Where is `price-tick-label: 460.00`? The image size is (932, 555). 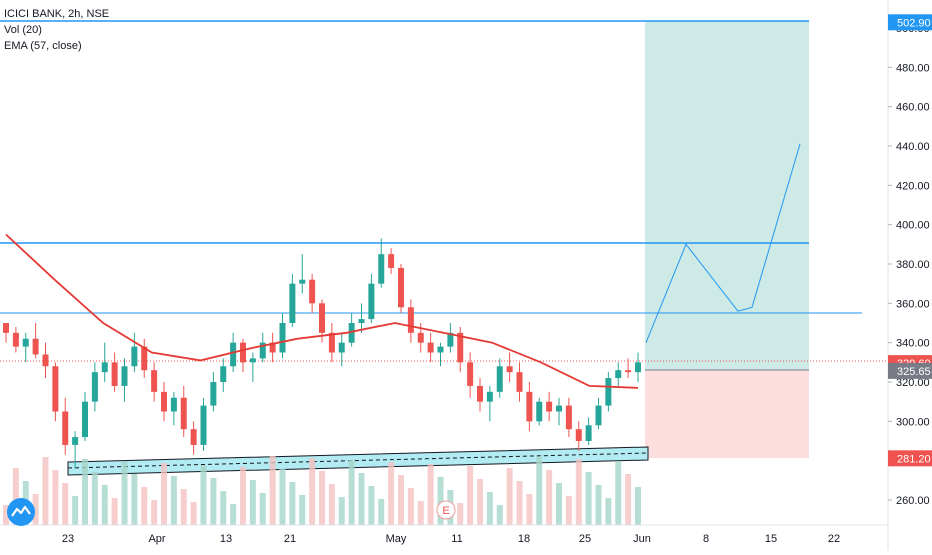
price-tick-label: 460.00 is located at coordinates (913, 108).